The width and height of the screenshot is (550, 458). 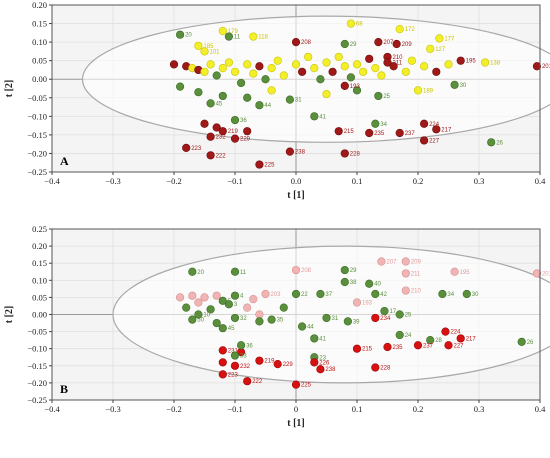 What do you see at coordinates (233, 32) in the screenshot?
I see `point-label: 179` at bounding box center [233, 32].